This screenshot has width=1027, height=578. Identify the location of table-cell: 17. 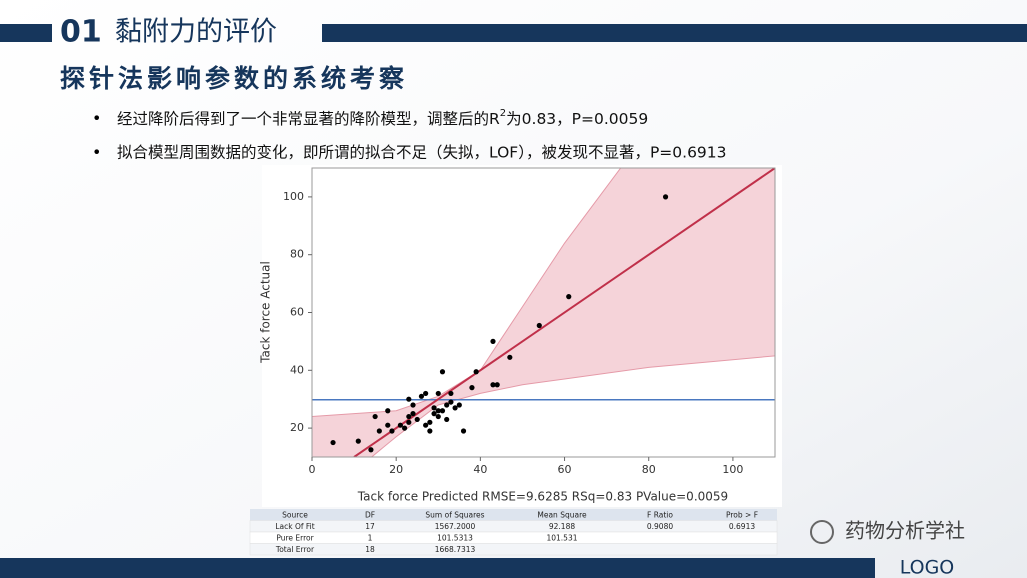
(370, 526).